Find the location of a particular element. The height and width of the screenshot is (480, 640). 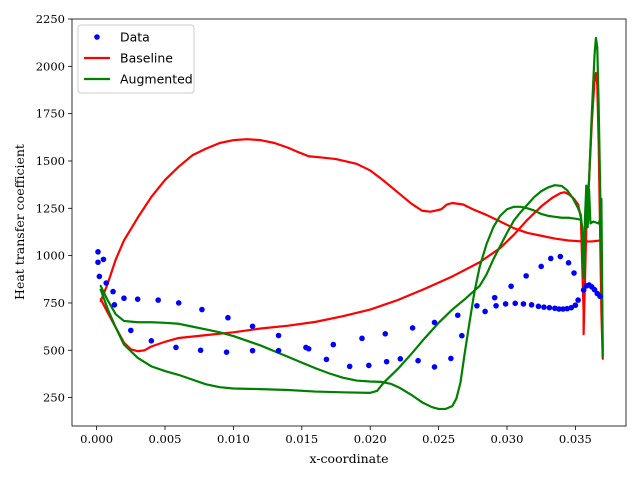

legend-box is located at coordinates (136, 59).